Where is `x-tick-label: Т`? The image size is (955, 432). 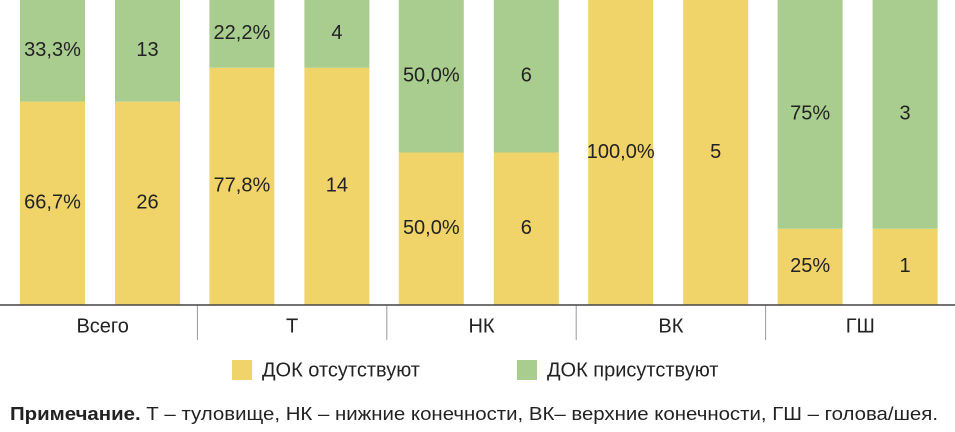 x-tick-label: Т is located at coordinates (292, 326).